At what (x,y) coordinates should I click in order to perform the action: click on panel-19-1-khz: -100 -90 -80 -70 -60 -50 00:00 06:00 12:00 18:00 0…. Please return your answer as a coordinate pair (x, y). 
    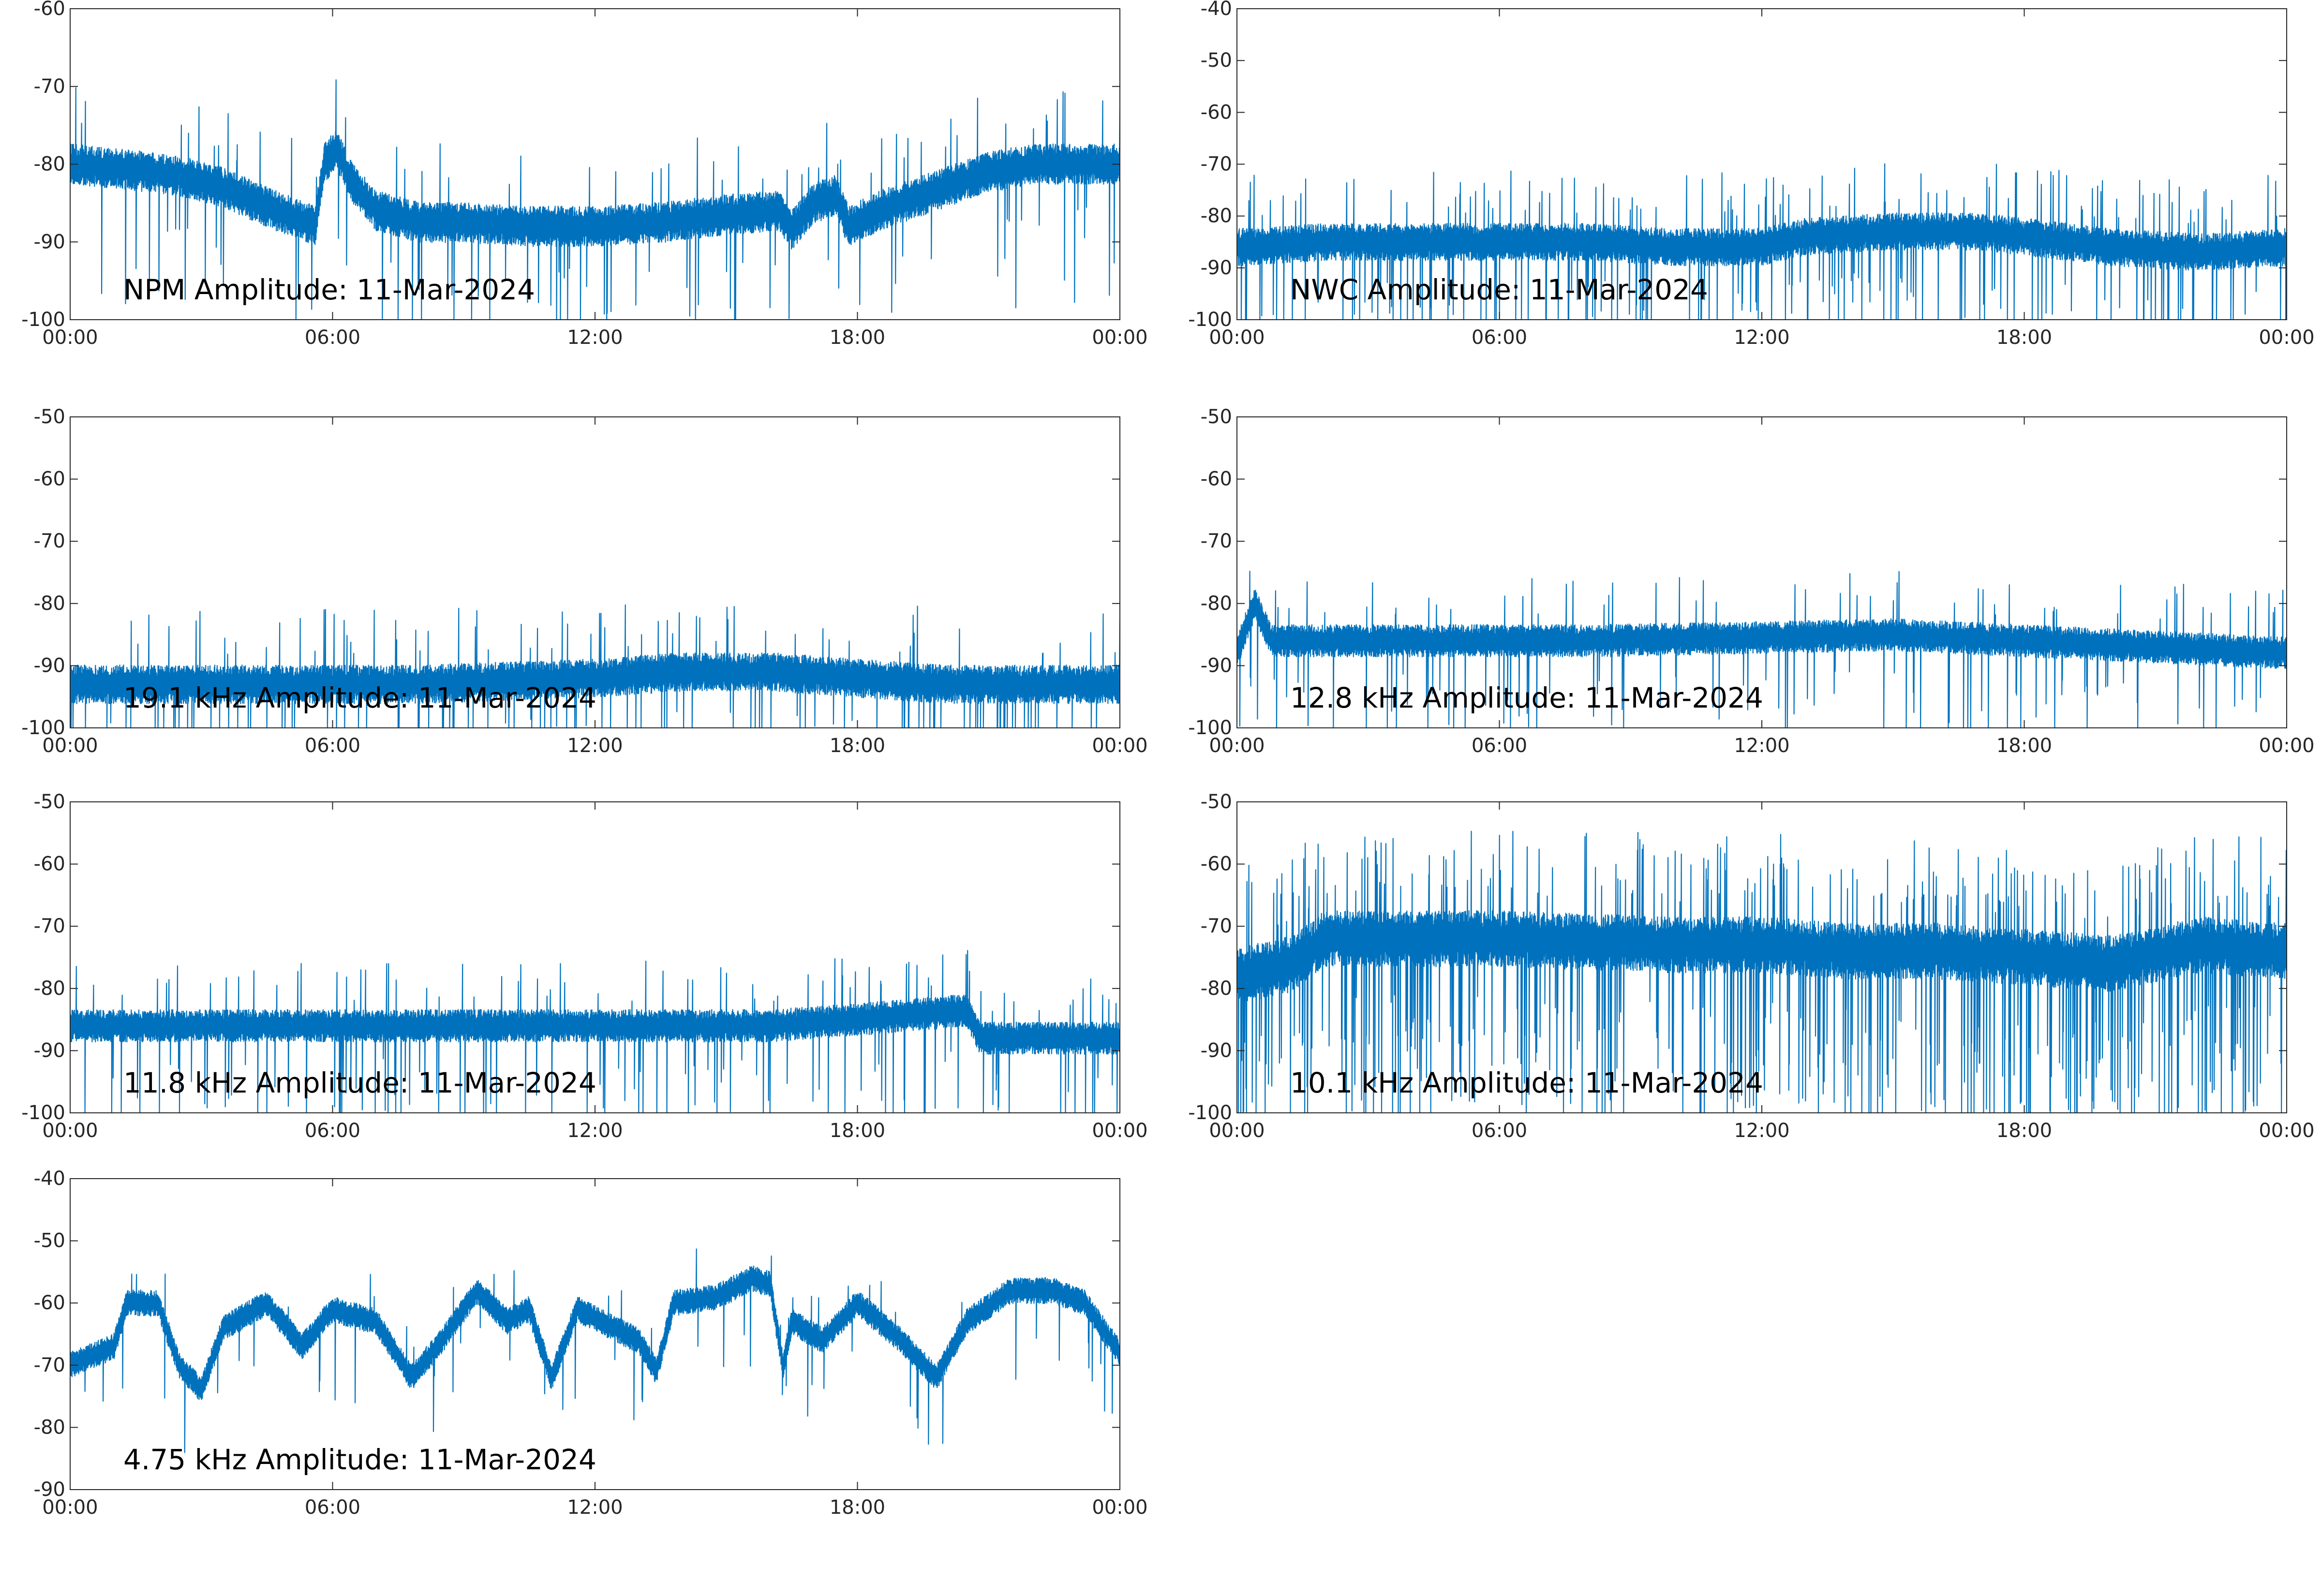
    Looking at the image, I should click on (584, 581).